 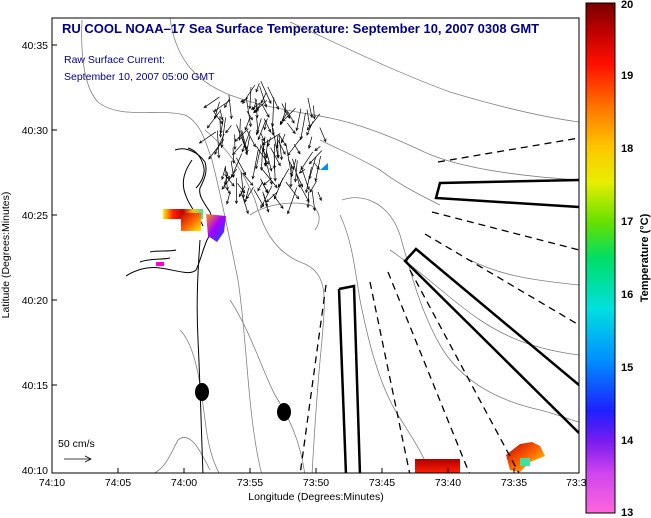 What do you see at coordinates (250, 483) in the screenshot?
I see `x-tick-label: 73:55` at bounding box center [250, 483].